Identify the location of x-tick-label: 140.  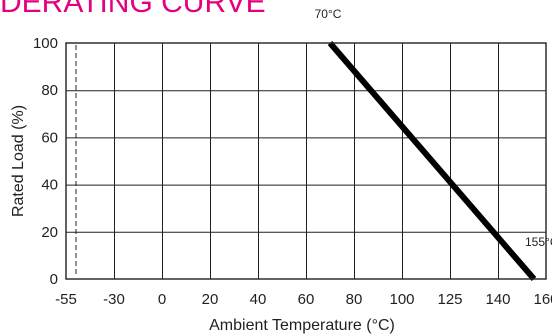
(497, 299).